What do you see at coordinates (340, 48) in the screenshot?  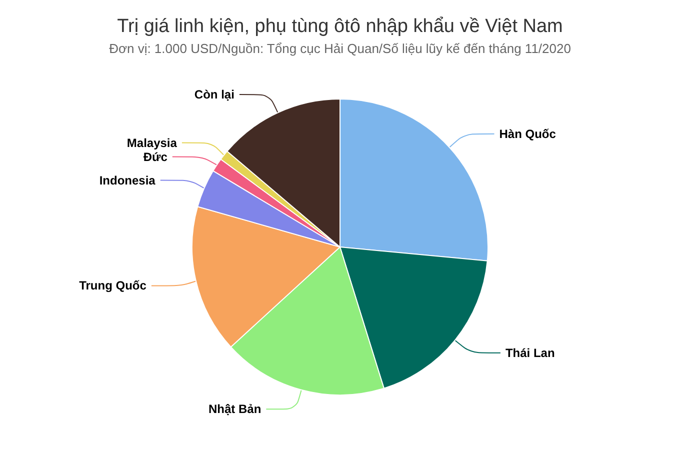 I see `chart-subtitle: Đơn vị: 1.000 USD/Nguồn: Tổng cục Hải Quan/Số liệu lũy kế đến tháng 11/2020` at bounding box center [340, 48].